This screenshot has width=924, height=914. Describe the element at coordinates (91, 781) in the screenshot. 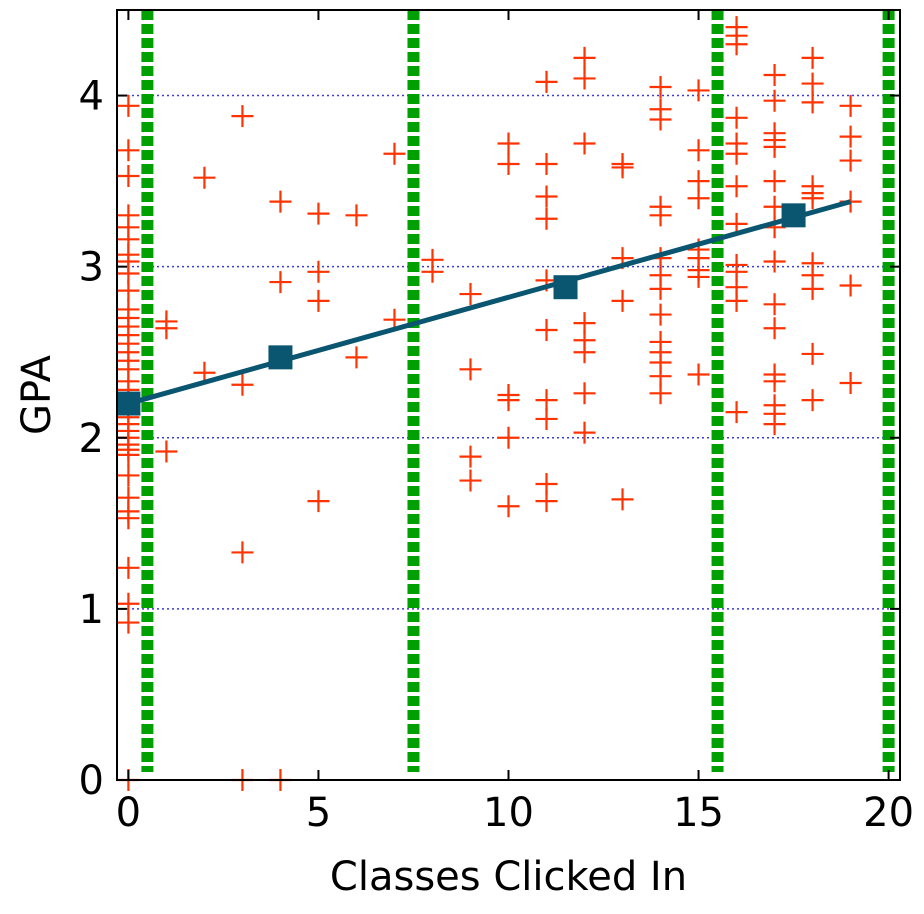

I see `y-tick-label: 0` at that location.